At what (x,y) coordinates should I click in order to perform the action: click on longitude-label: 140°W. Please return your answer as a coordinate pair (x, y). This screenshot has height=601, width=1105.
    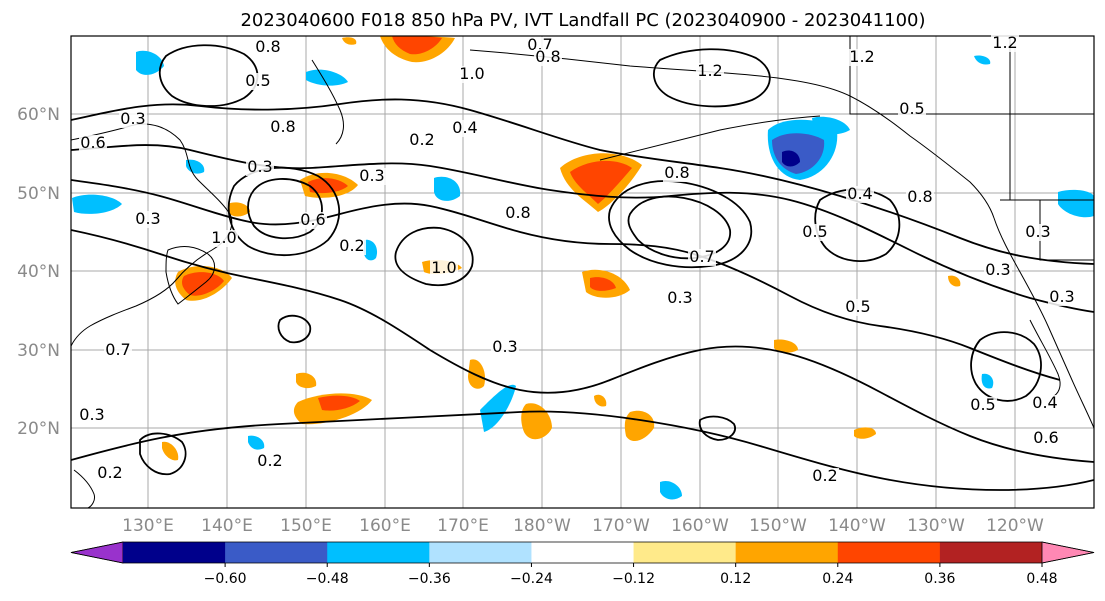
    Looking at the image, I should click on (857, 526).